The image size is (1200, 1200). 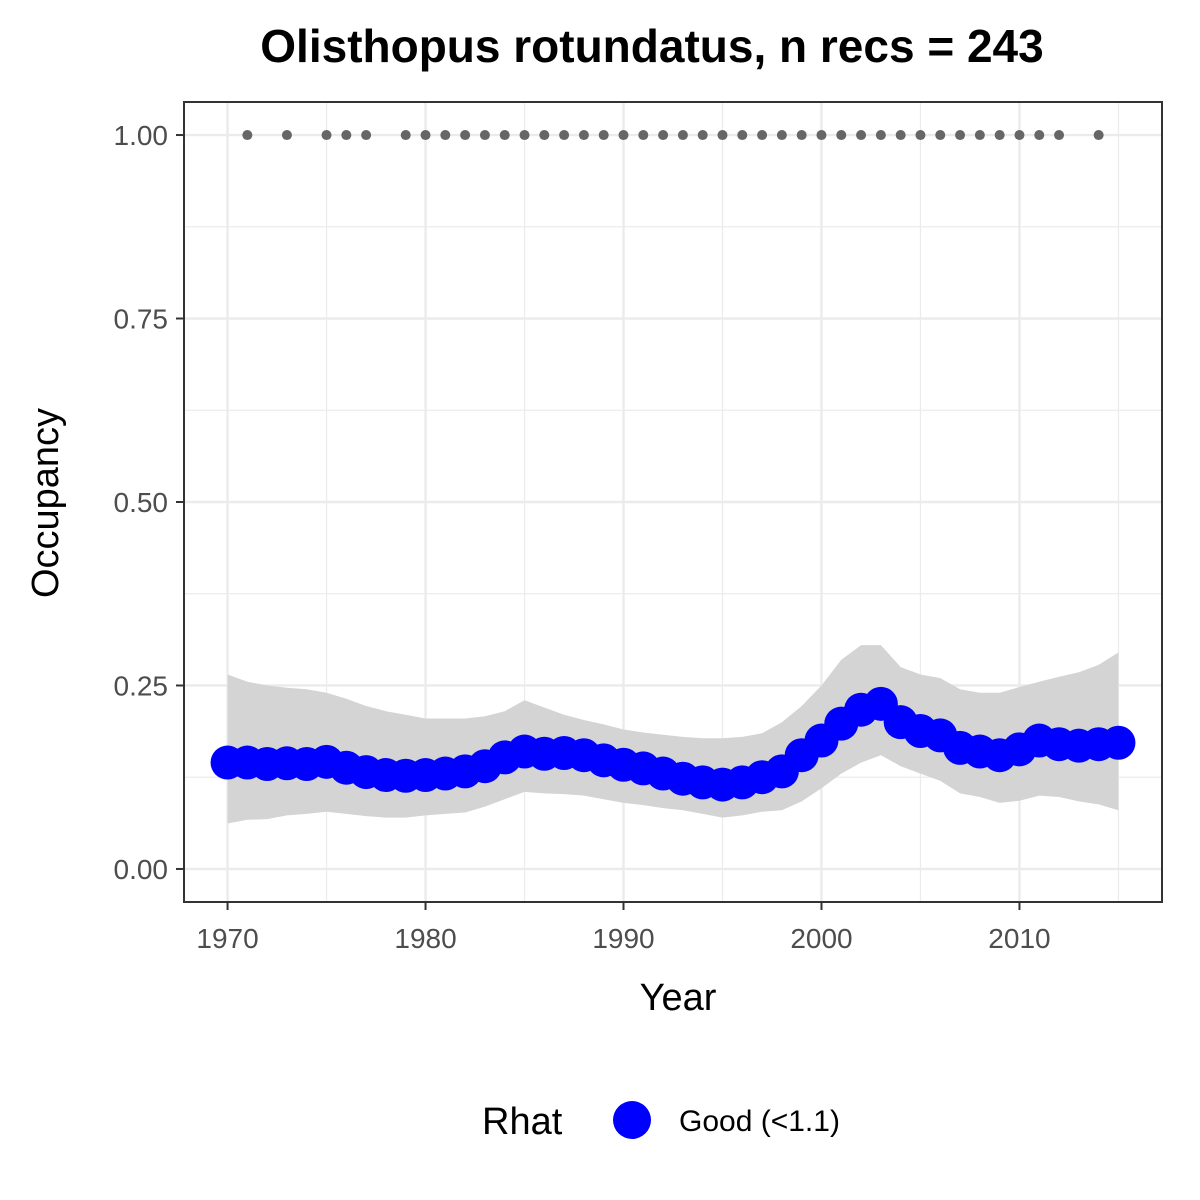 What do you see at coordinates (673, 135) in the screenshot?
I see `record-points` at bounding box center [673, 135].